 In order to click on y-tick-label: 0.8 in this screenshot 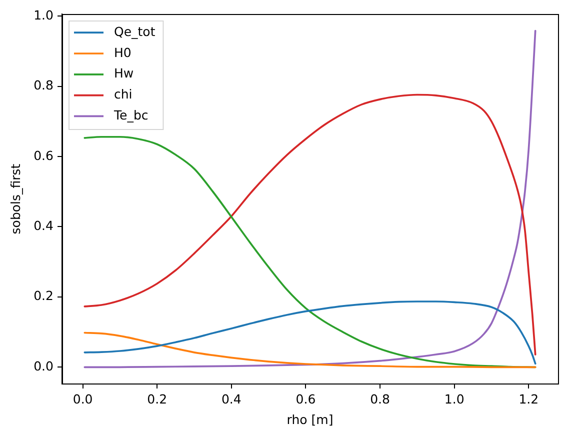, I will do `click(44, 85)`.